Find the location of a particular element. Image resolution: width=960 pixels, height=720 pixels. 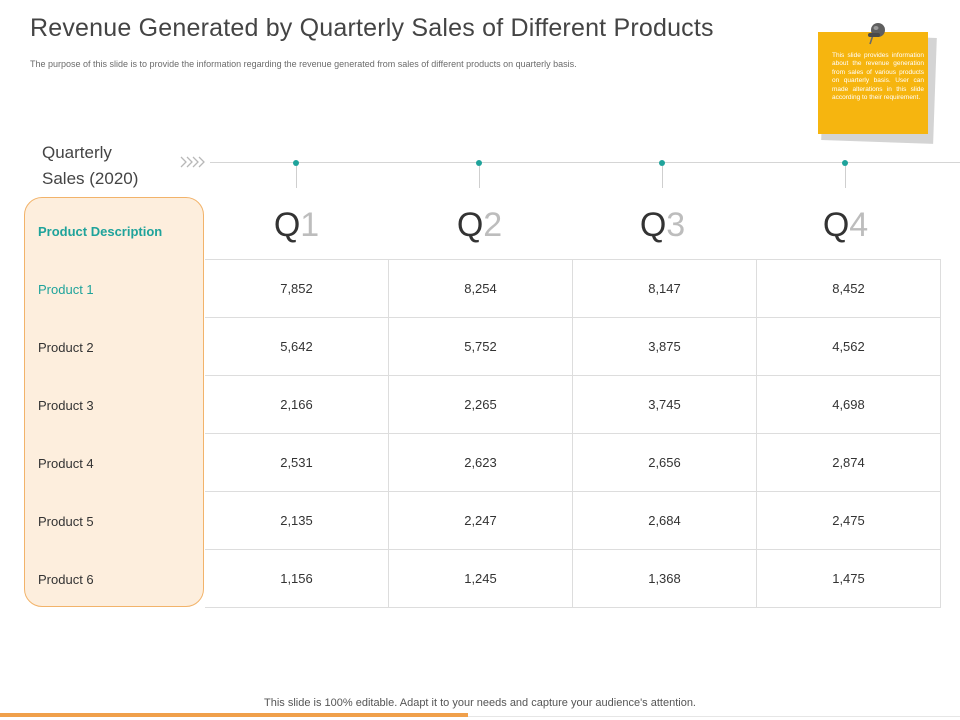

table-cell: 4,698 is located at coordinates (848, 404).